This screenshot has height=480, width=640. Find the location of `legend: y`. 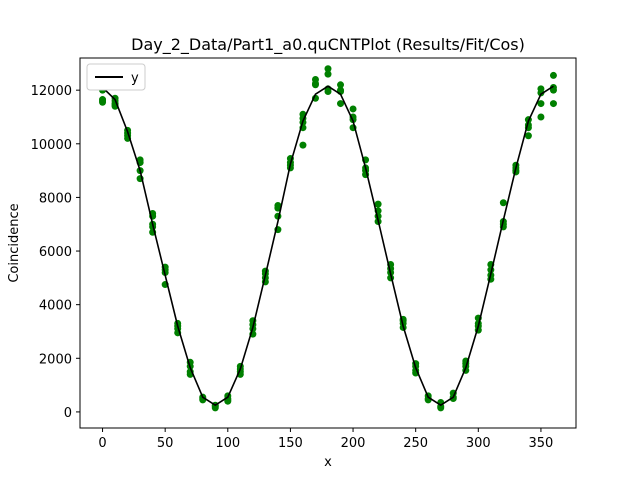

legend: y is located at coordinates (116, 77).